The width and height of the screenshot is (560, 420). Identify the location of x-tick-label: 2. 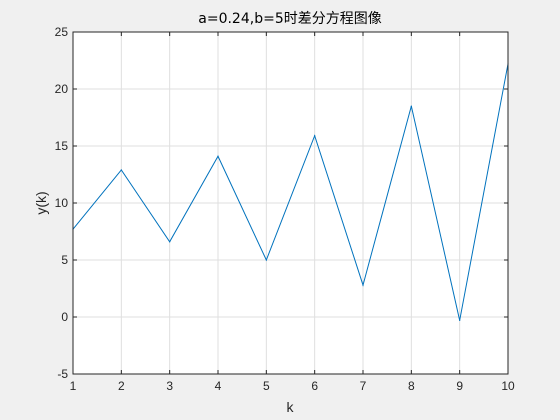
(121, 386).